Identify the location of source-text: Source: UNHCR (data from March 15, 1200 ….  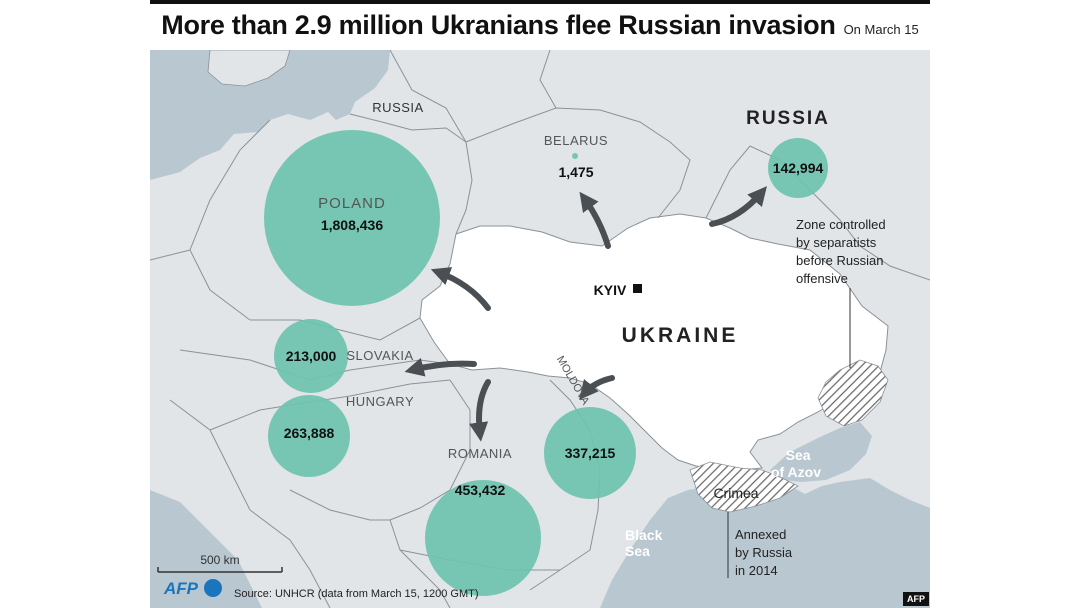
(356, 594).